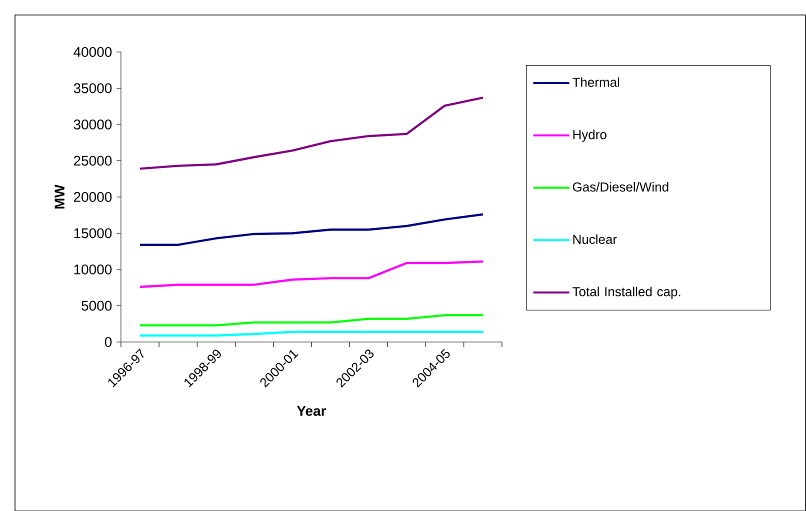 The width and height of the screenshot is (806, 511). Describe the element at coordinates (596, 82) in the screenshot. I see `legend-label: Thermal` at that location.